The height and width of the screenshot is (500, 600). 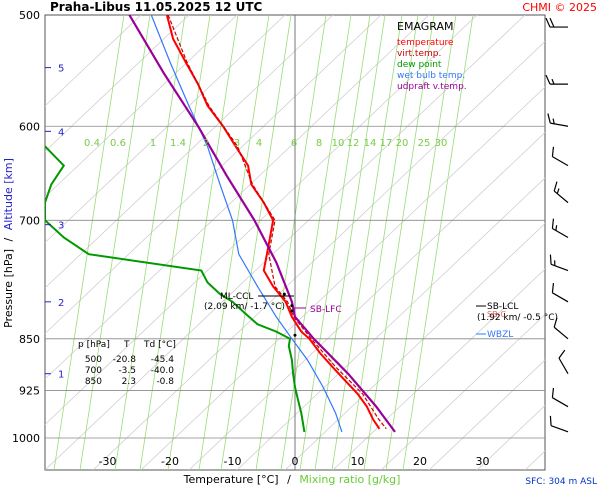 What do you see at coordinates (8, 243) in the screenshot?
I see `svg-text:Pressure [hPa] / A: Pressure [hPa] / Altitude [km]` at bounding box center [8, 243].